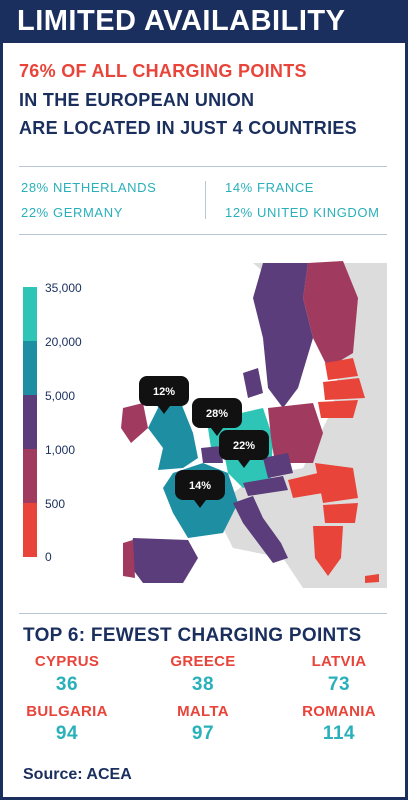 The height and width of the screenshot is (800, 408). I want to click on color-scale-bar, so click(30, 422).